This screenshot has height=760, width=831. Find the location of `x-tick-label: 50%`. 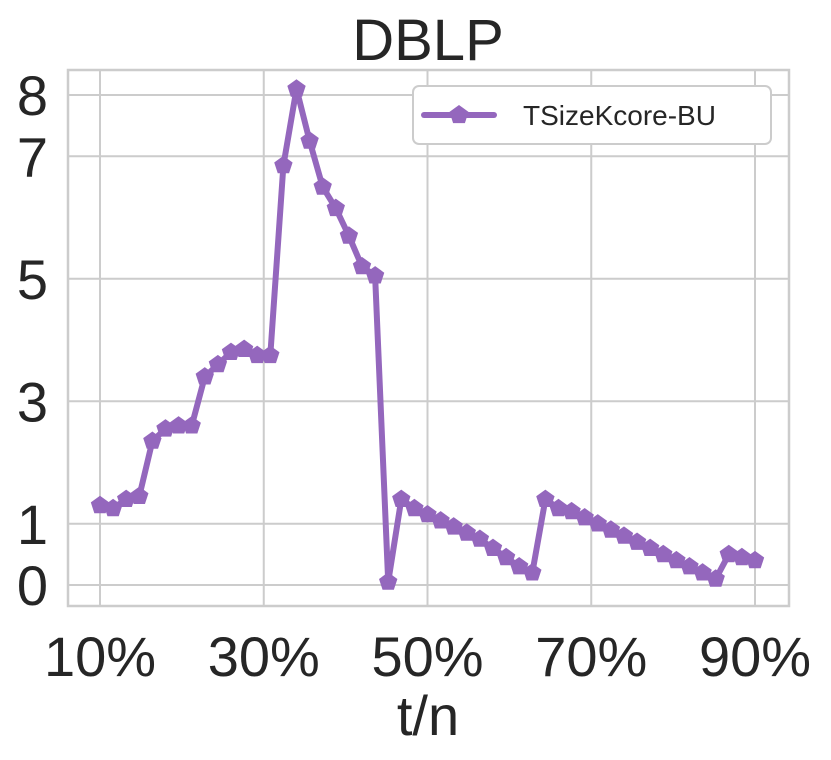

x-tick-label: 50% is located at coordinates (427, 656).